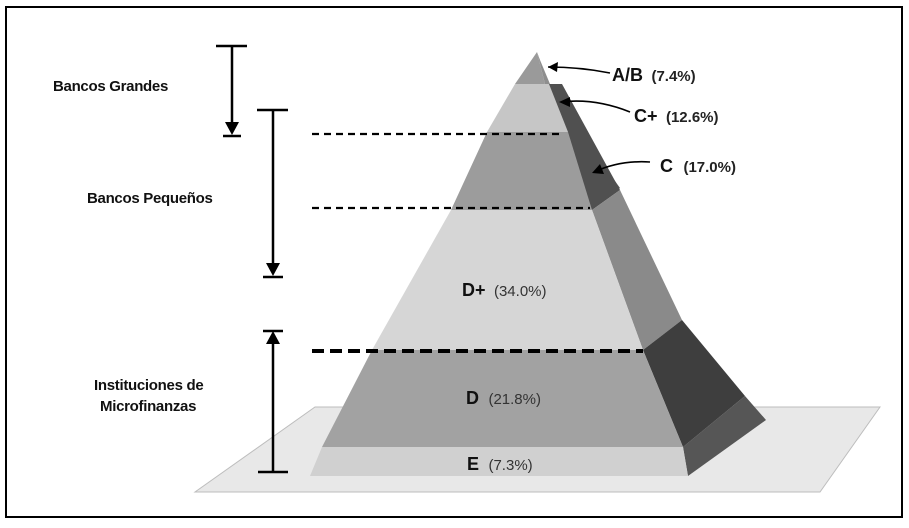  What do you see at coordinates (150, 198) in the screenshot?
I see `label-small-banks: Bancos Pequeños` at bounding box center [150, 198].